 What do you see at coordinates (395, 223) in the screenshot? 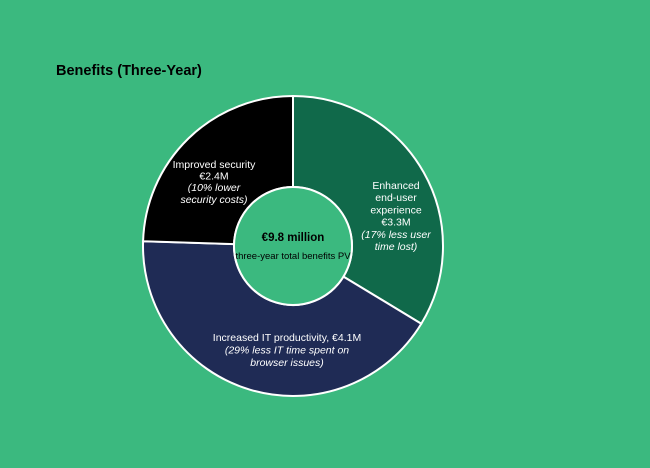
I see `slice-label-line: €3.3M` at bounding box center [395, 223].